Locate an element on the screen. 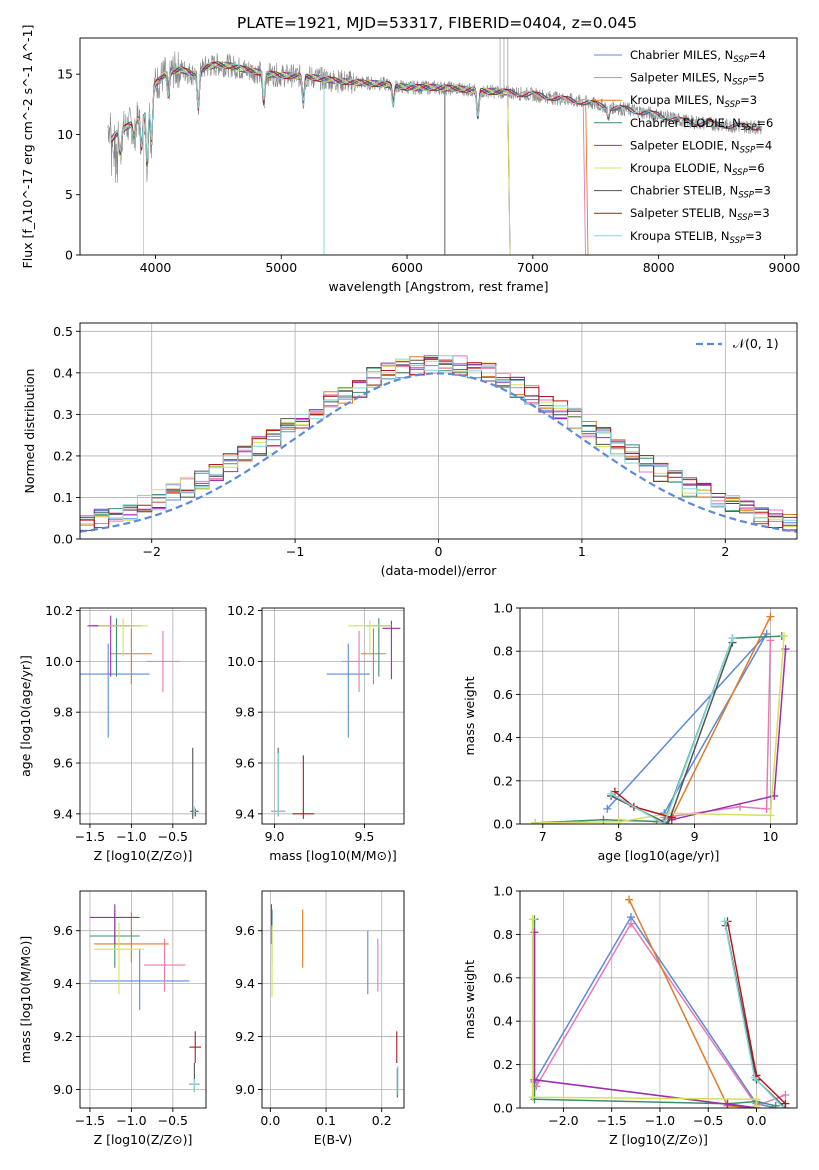 Image resolution: width=819 pixels, height=1170 pixels. plot-area-massweight_vs_age is located at coordinates (660, 718).